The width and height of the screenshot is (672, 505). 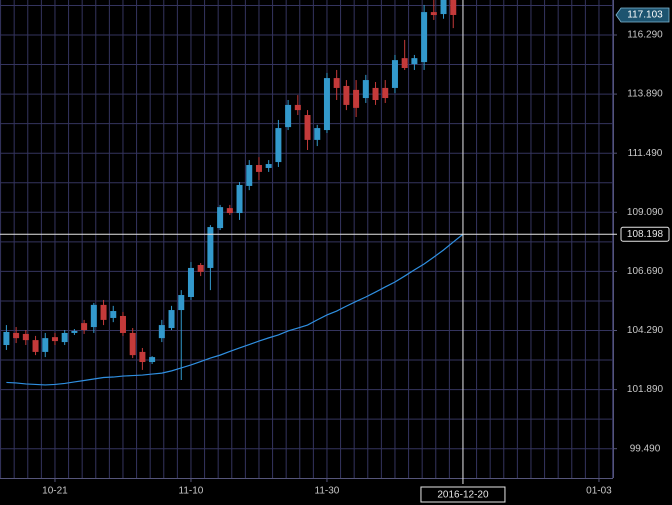 I want to click on last-price-box, so click(x=642, y=15).